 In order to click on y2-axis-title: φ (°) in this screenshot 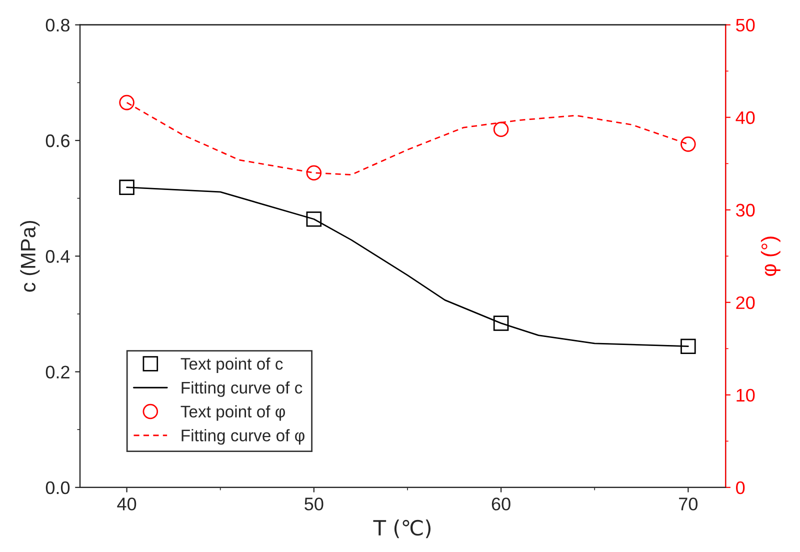, I will do `click(770, 256)`.